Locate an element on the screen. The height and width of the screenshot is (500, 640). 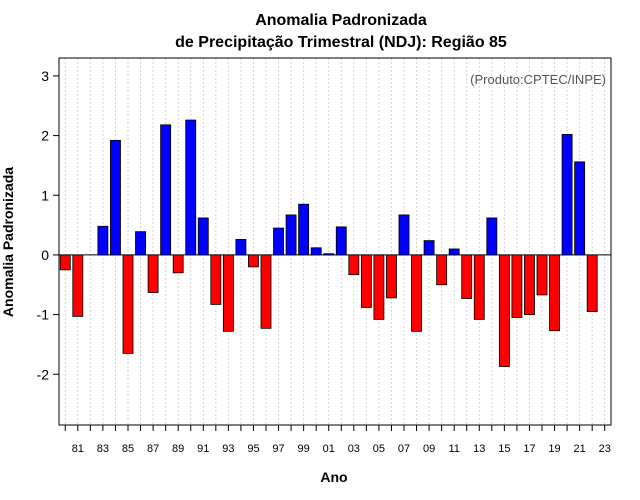
x-tick-label: 23 is located at coordinates (605, 449).